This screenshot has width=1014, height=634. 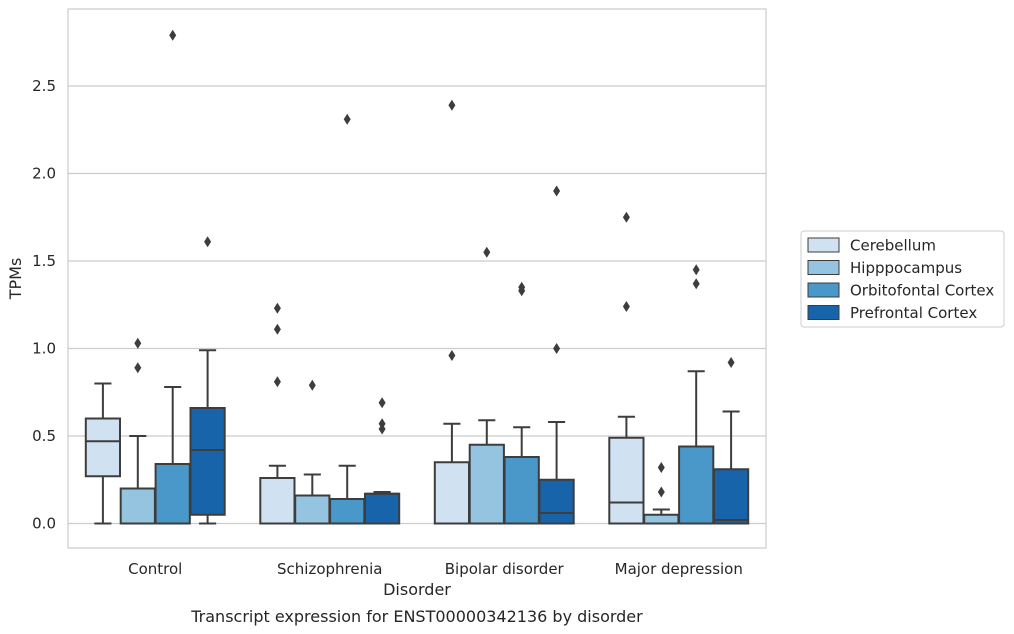 What do you see at coordinates (906, 268) in the screenshot?
I see `legend-label: Hipppocampus` at bounding box center [906, 268].